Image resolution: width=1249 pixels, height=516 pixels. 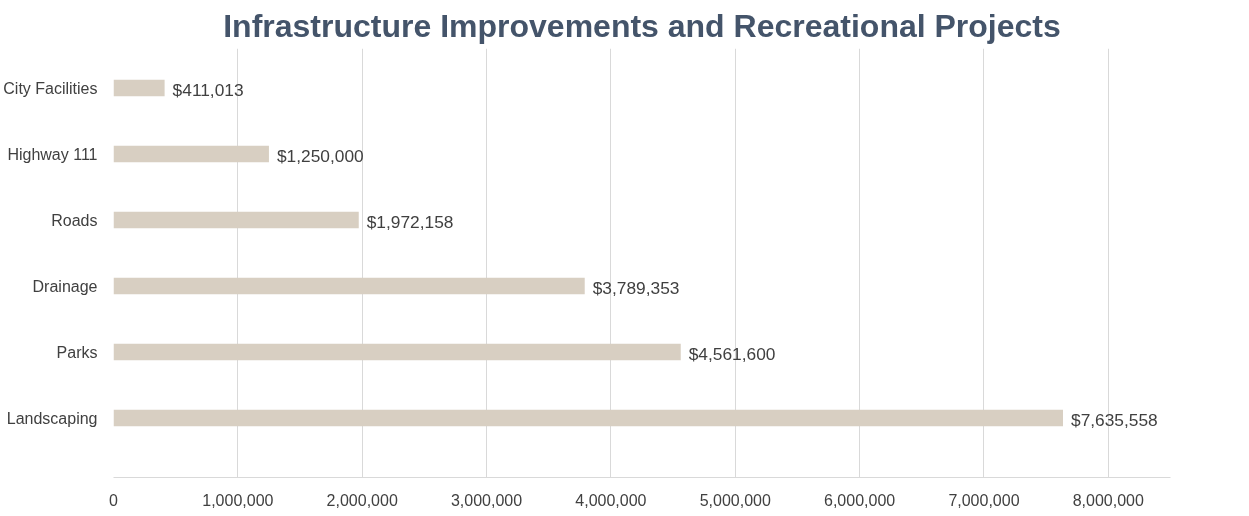 I want to click on x-tick-label: 8,000,000, so click(x=1108, y=500).